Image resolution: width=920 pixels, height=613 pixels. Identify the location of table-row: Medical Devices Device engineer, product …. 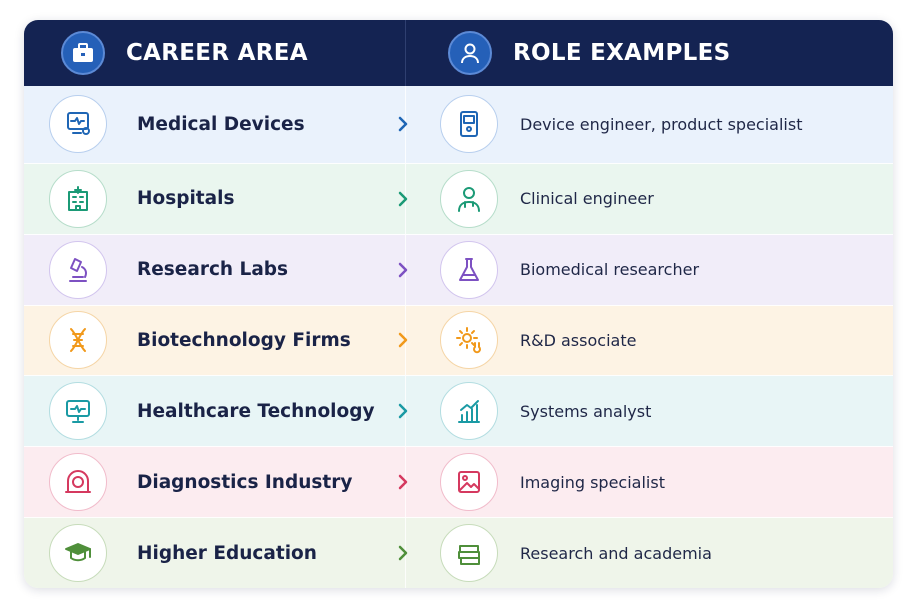
(458, 124).